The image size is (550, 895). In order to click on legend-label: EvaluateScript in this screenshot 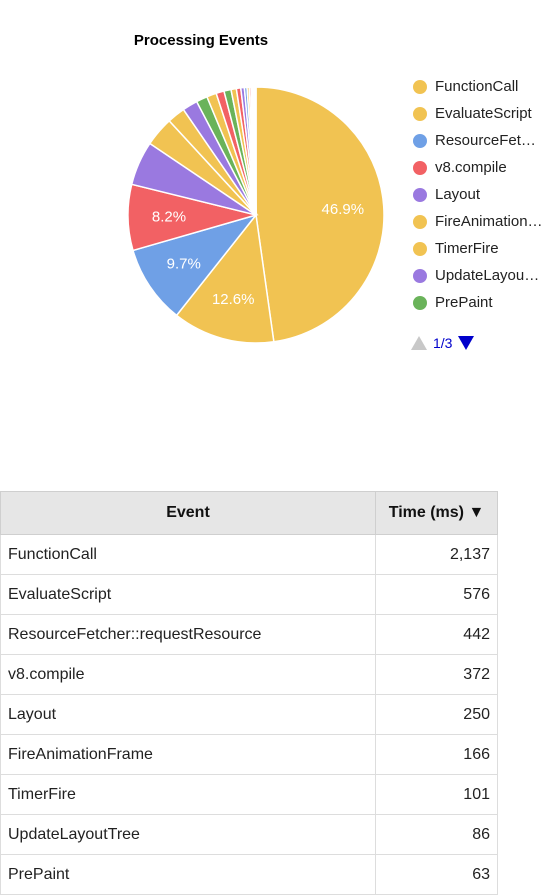, I will do `click(483, 113)`.